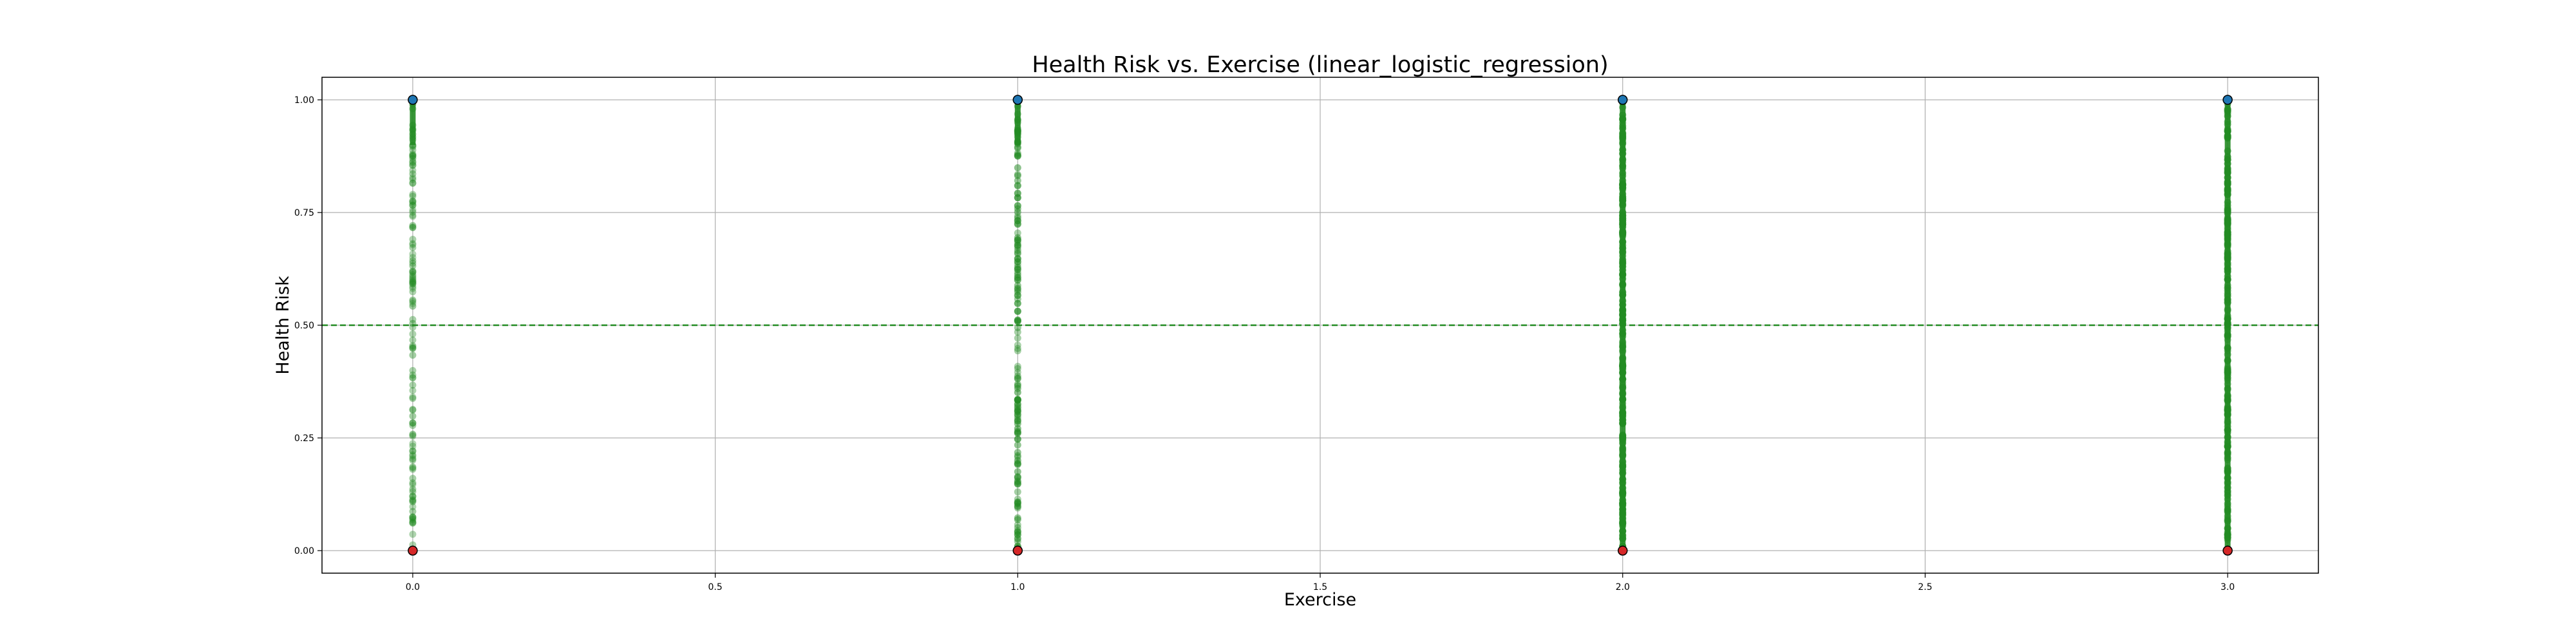 This screenshot has height=644, width=2576. I want to click on x-tick-label: 0.0, so click(413, 587).